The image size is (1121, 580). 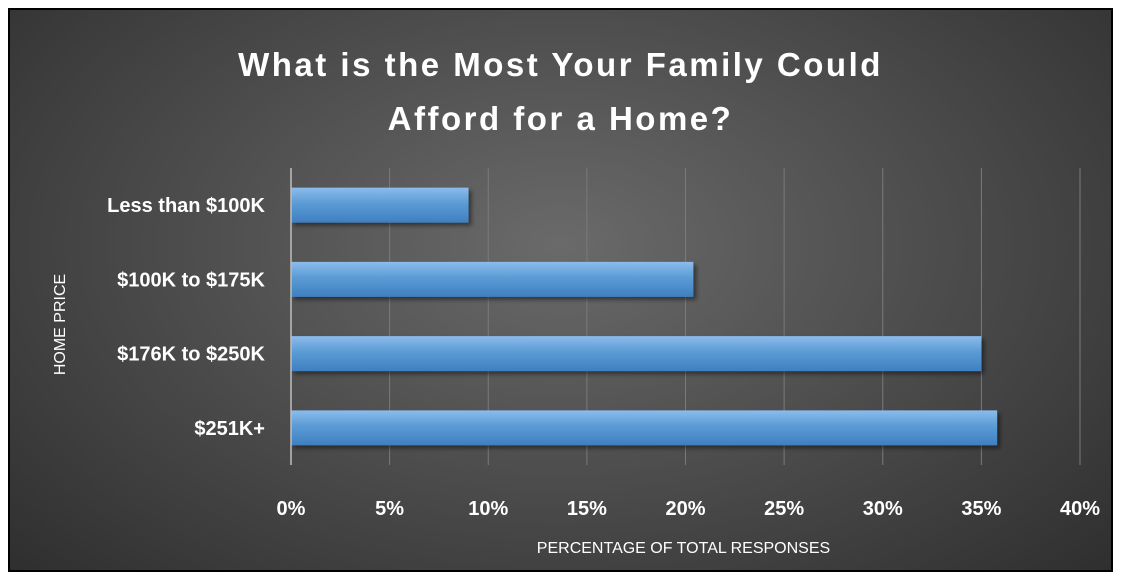 What do you see at coordinates (291, 509) in the screenshot?
I see `x-tick-label: 0%` at bounding box center [291, 509].